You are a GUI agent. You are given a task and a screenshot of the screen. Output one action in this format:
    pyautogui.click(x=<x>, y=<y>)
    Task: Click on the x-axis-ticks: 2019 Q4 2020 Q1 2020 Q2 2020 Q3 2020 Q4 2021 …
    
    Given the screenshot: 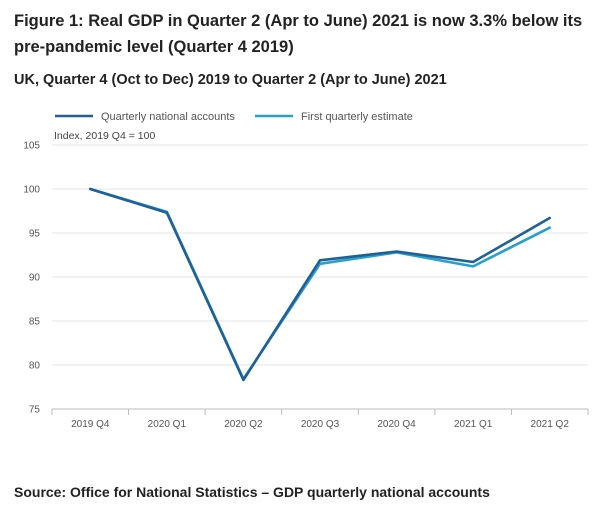 What is the action you would take?
    pyautogui.click(x=320, y=419)
    